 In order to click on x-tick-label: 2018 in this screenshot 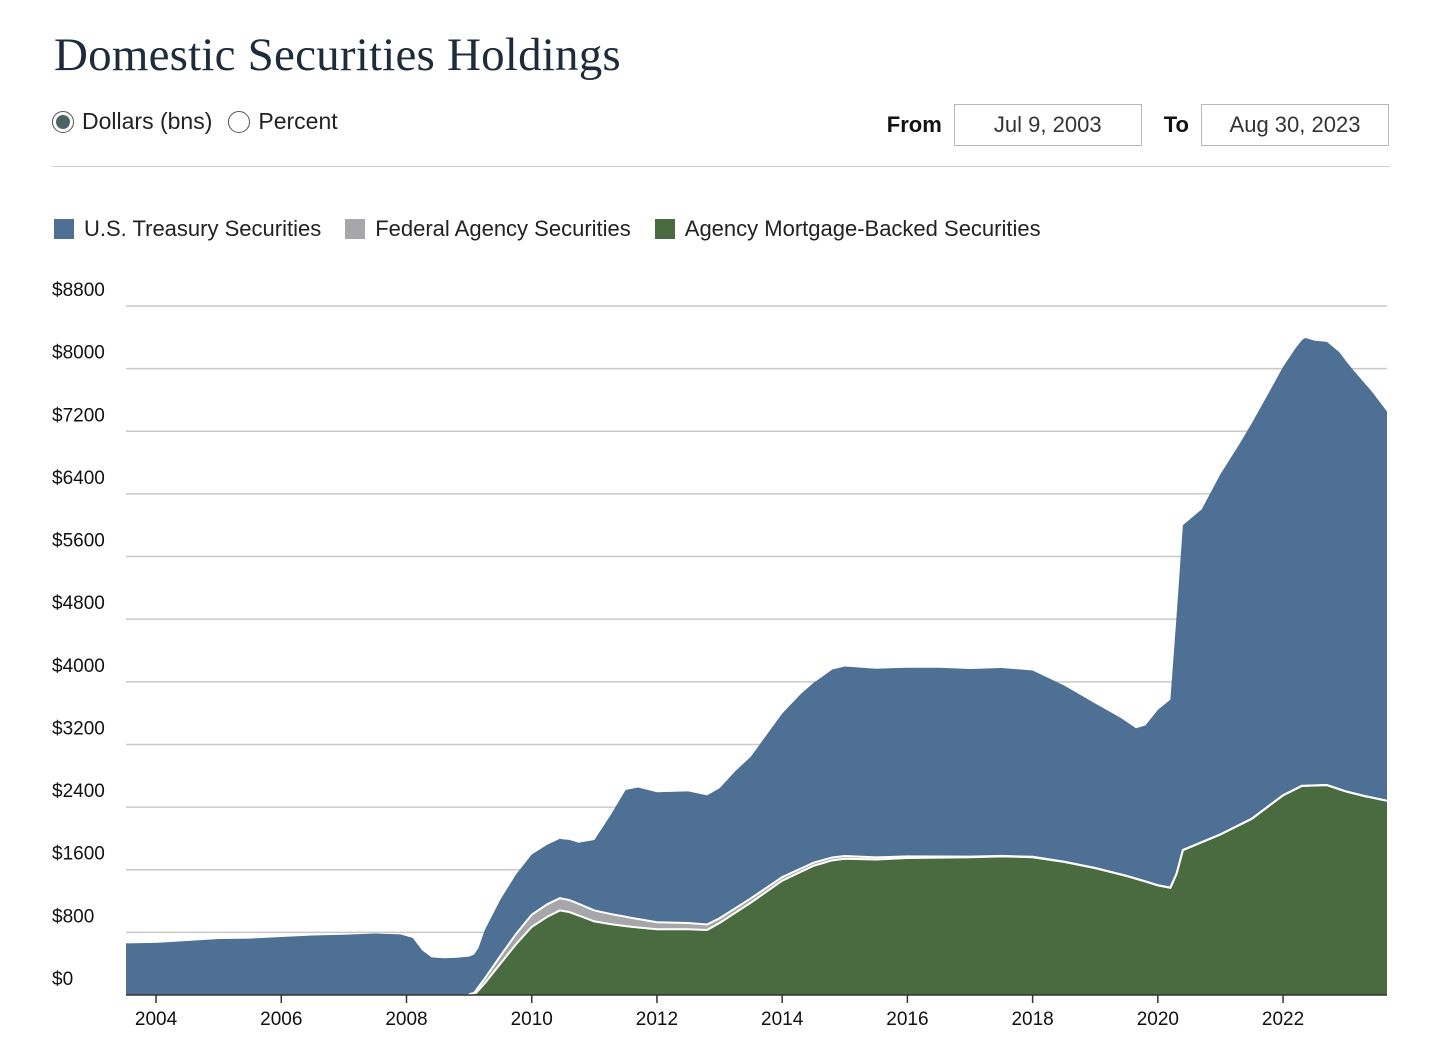, I will do `click(1032, 1019)`.